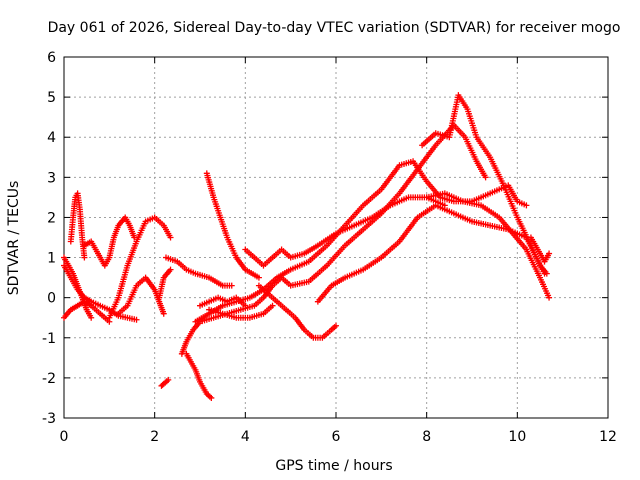 Image resolution: width=640 pixels, height=480 pixels. What do you see at coordinates (517, 437) in the screenshot?
I see `x-tick-label: 10` at bounding box center [517, 437].